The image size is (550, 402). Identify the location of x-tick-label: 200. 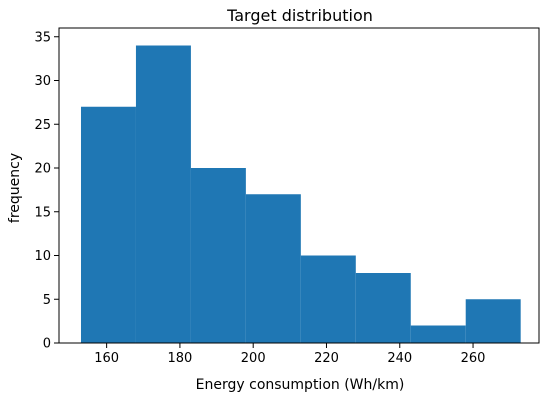
(253, 358).